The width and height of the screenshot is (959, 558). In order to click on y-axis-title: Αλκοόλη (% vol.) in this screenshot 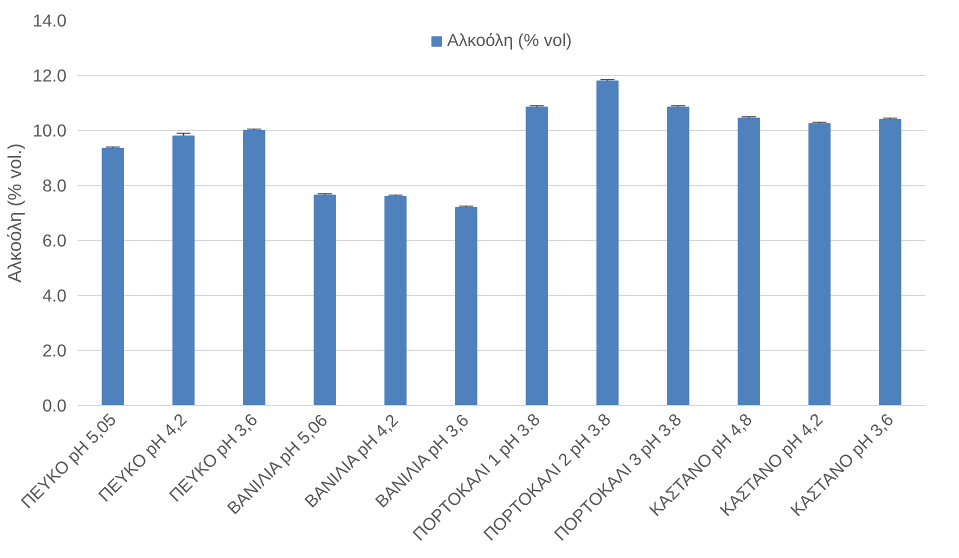, I will do `click(14, 213)`.